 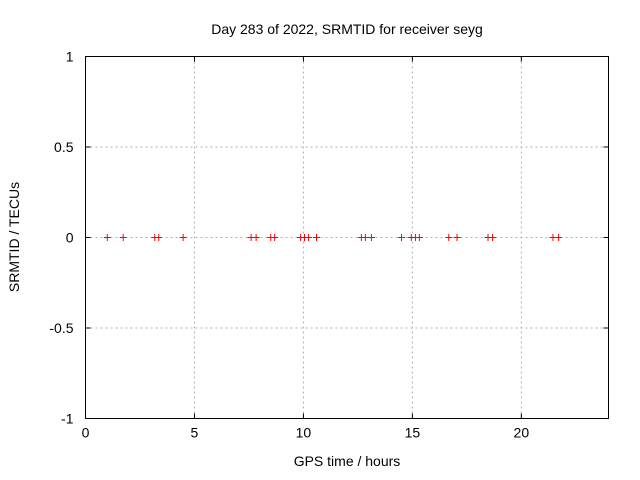 I want to click on x-tick-label: 0, so click(x=86, y=433).